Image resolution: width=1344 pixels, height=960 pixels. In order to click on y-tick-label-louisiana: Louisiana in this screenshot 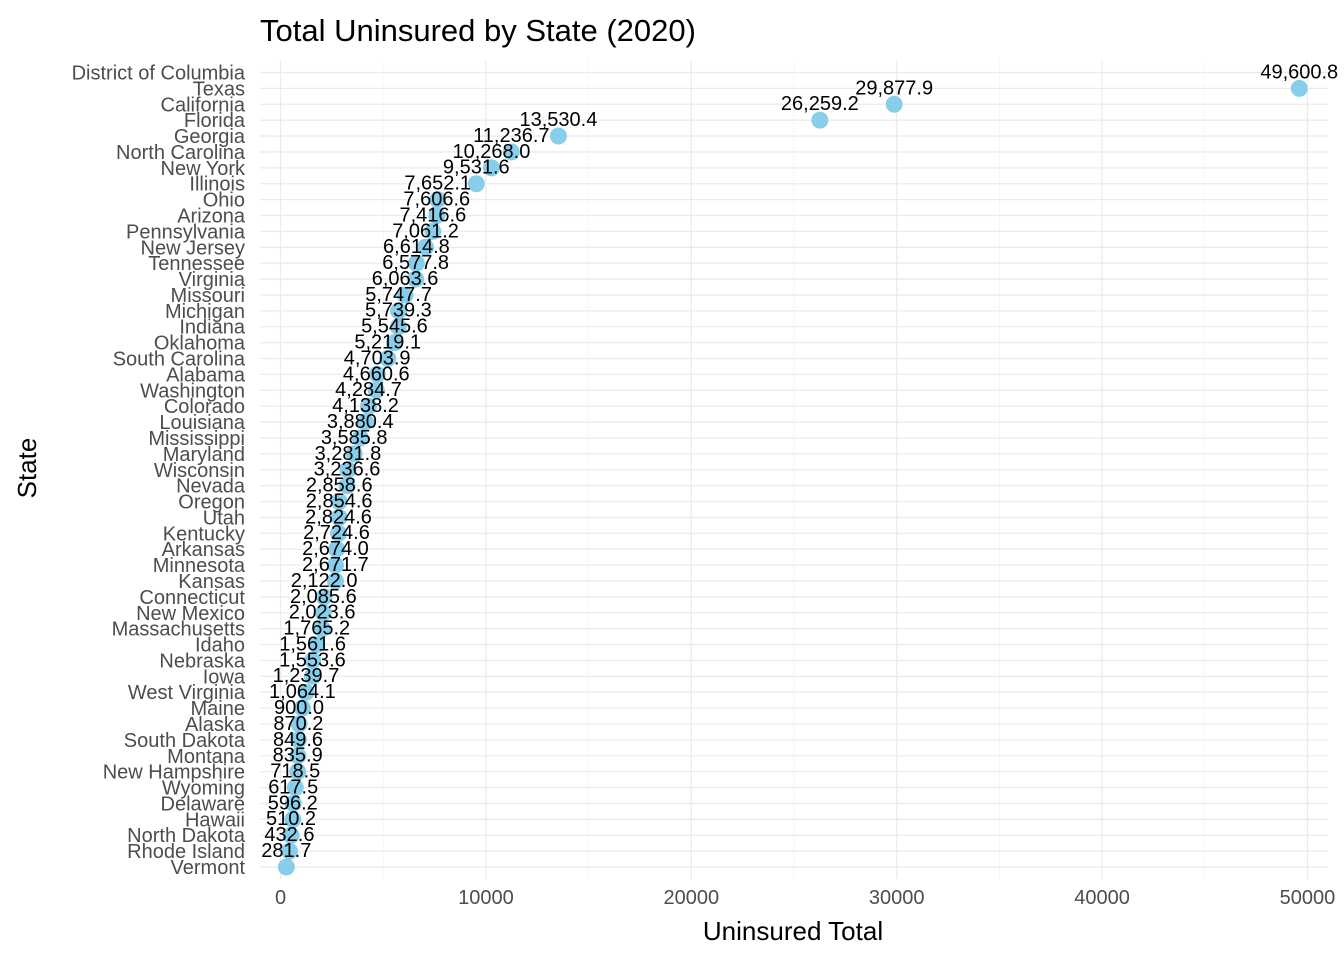, I will do `click(202, 423)`.